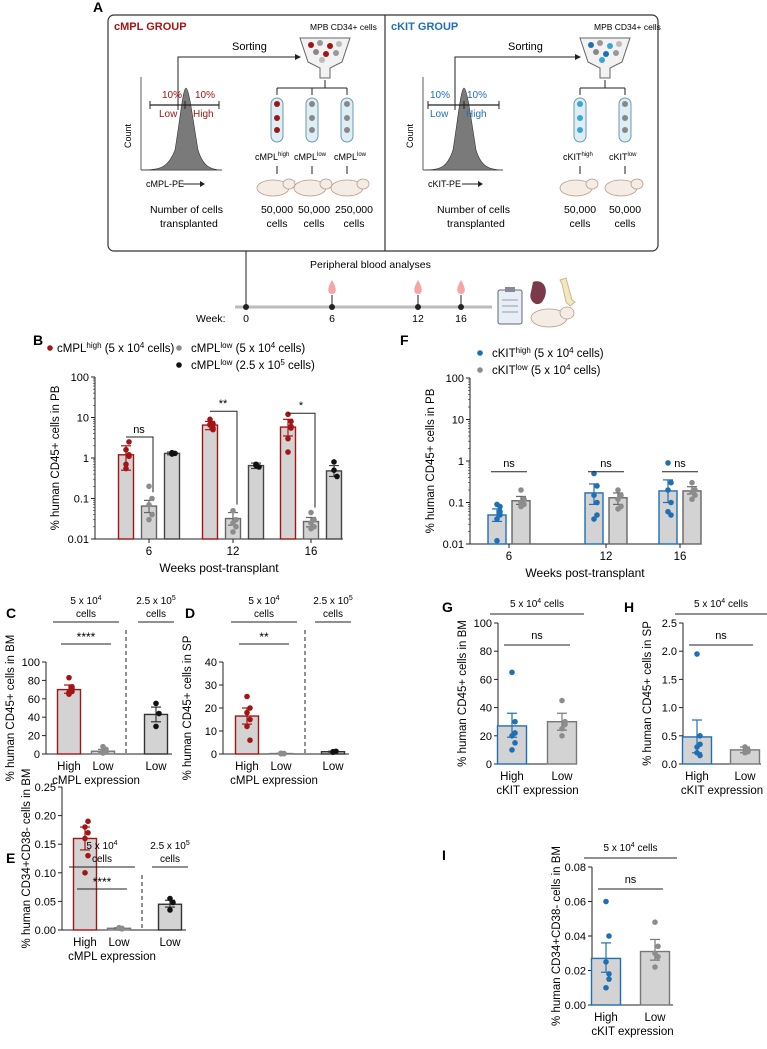 The image size is (767, 1049). I want to click on y-tick-label: 0, so click(214, 755).